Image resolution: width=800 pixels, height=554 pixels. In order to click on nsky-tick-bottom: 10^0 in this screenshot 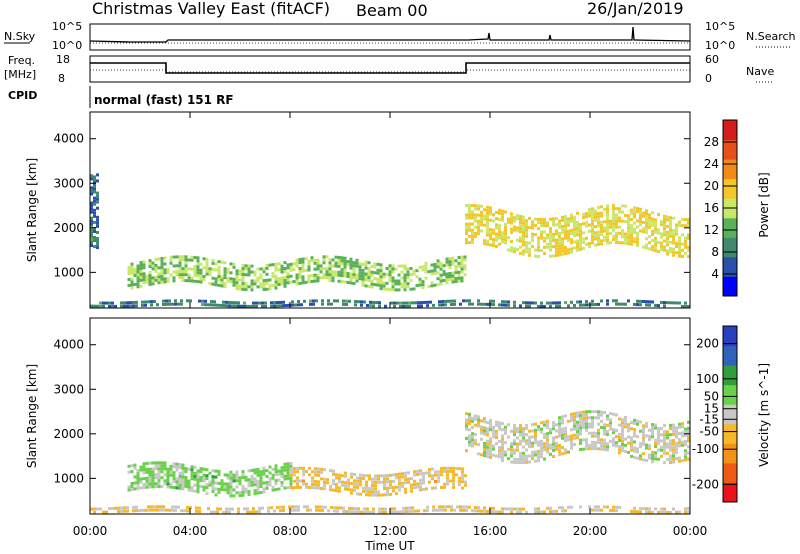, I will do `click(67, 45)`.